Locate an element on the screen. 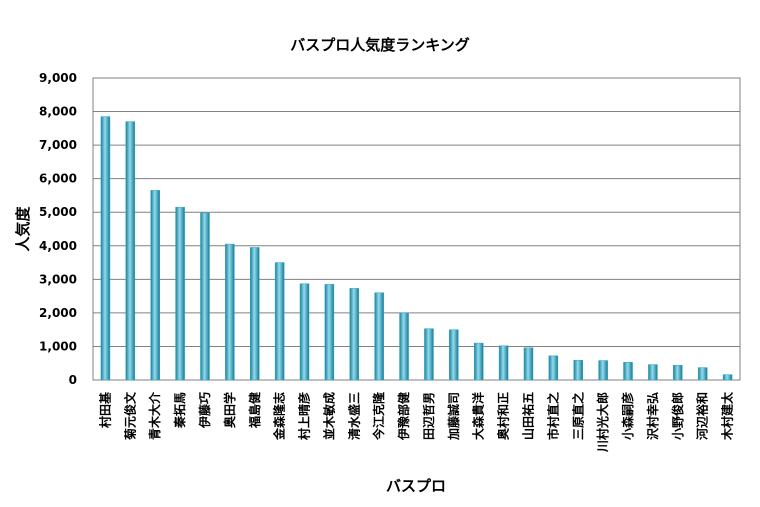 This screenshot has height=507, width=760. x-tick-label: 青木大介 is located at coordinates (154, 415).